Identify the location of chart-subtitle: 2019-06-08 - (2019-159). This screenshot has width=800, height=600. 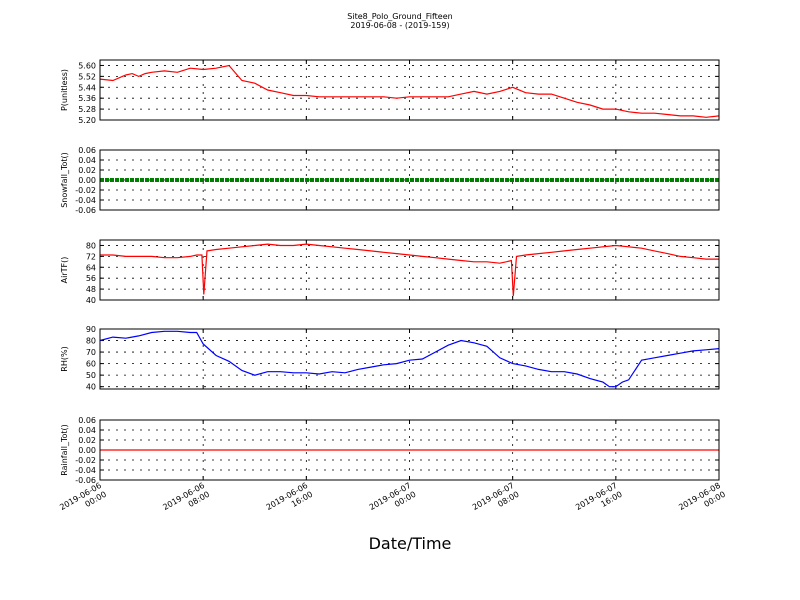
(400, 25).